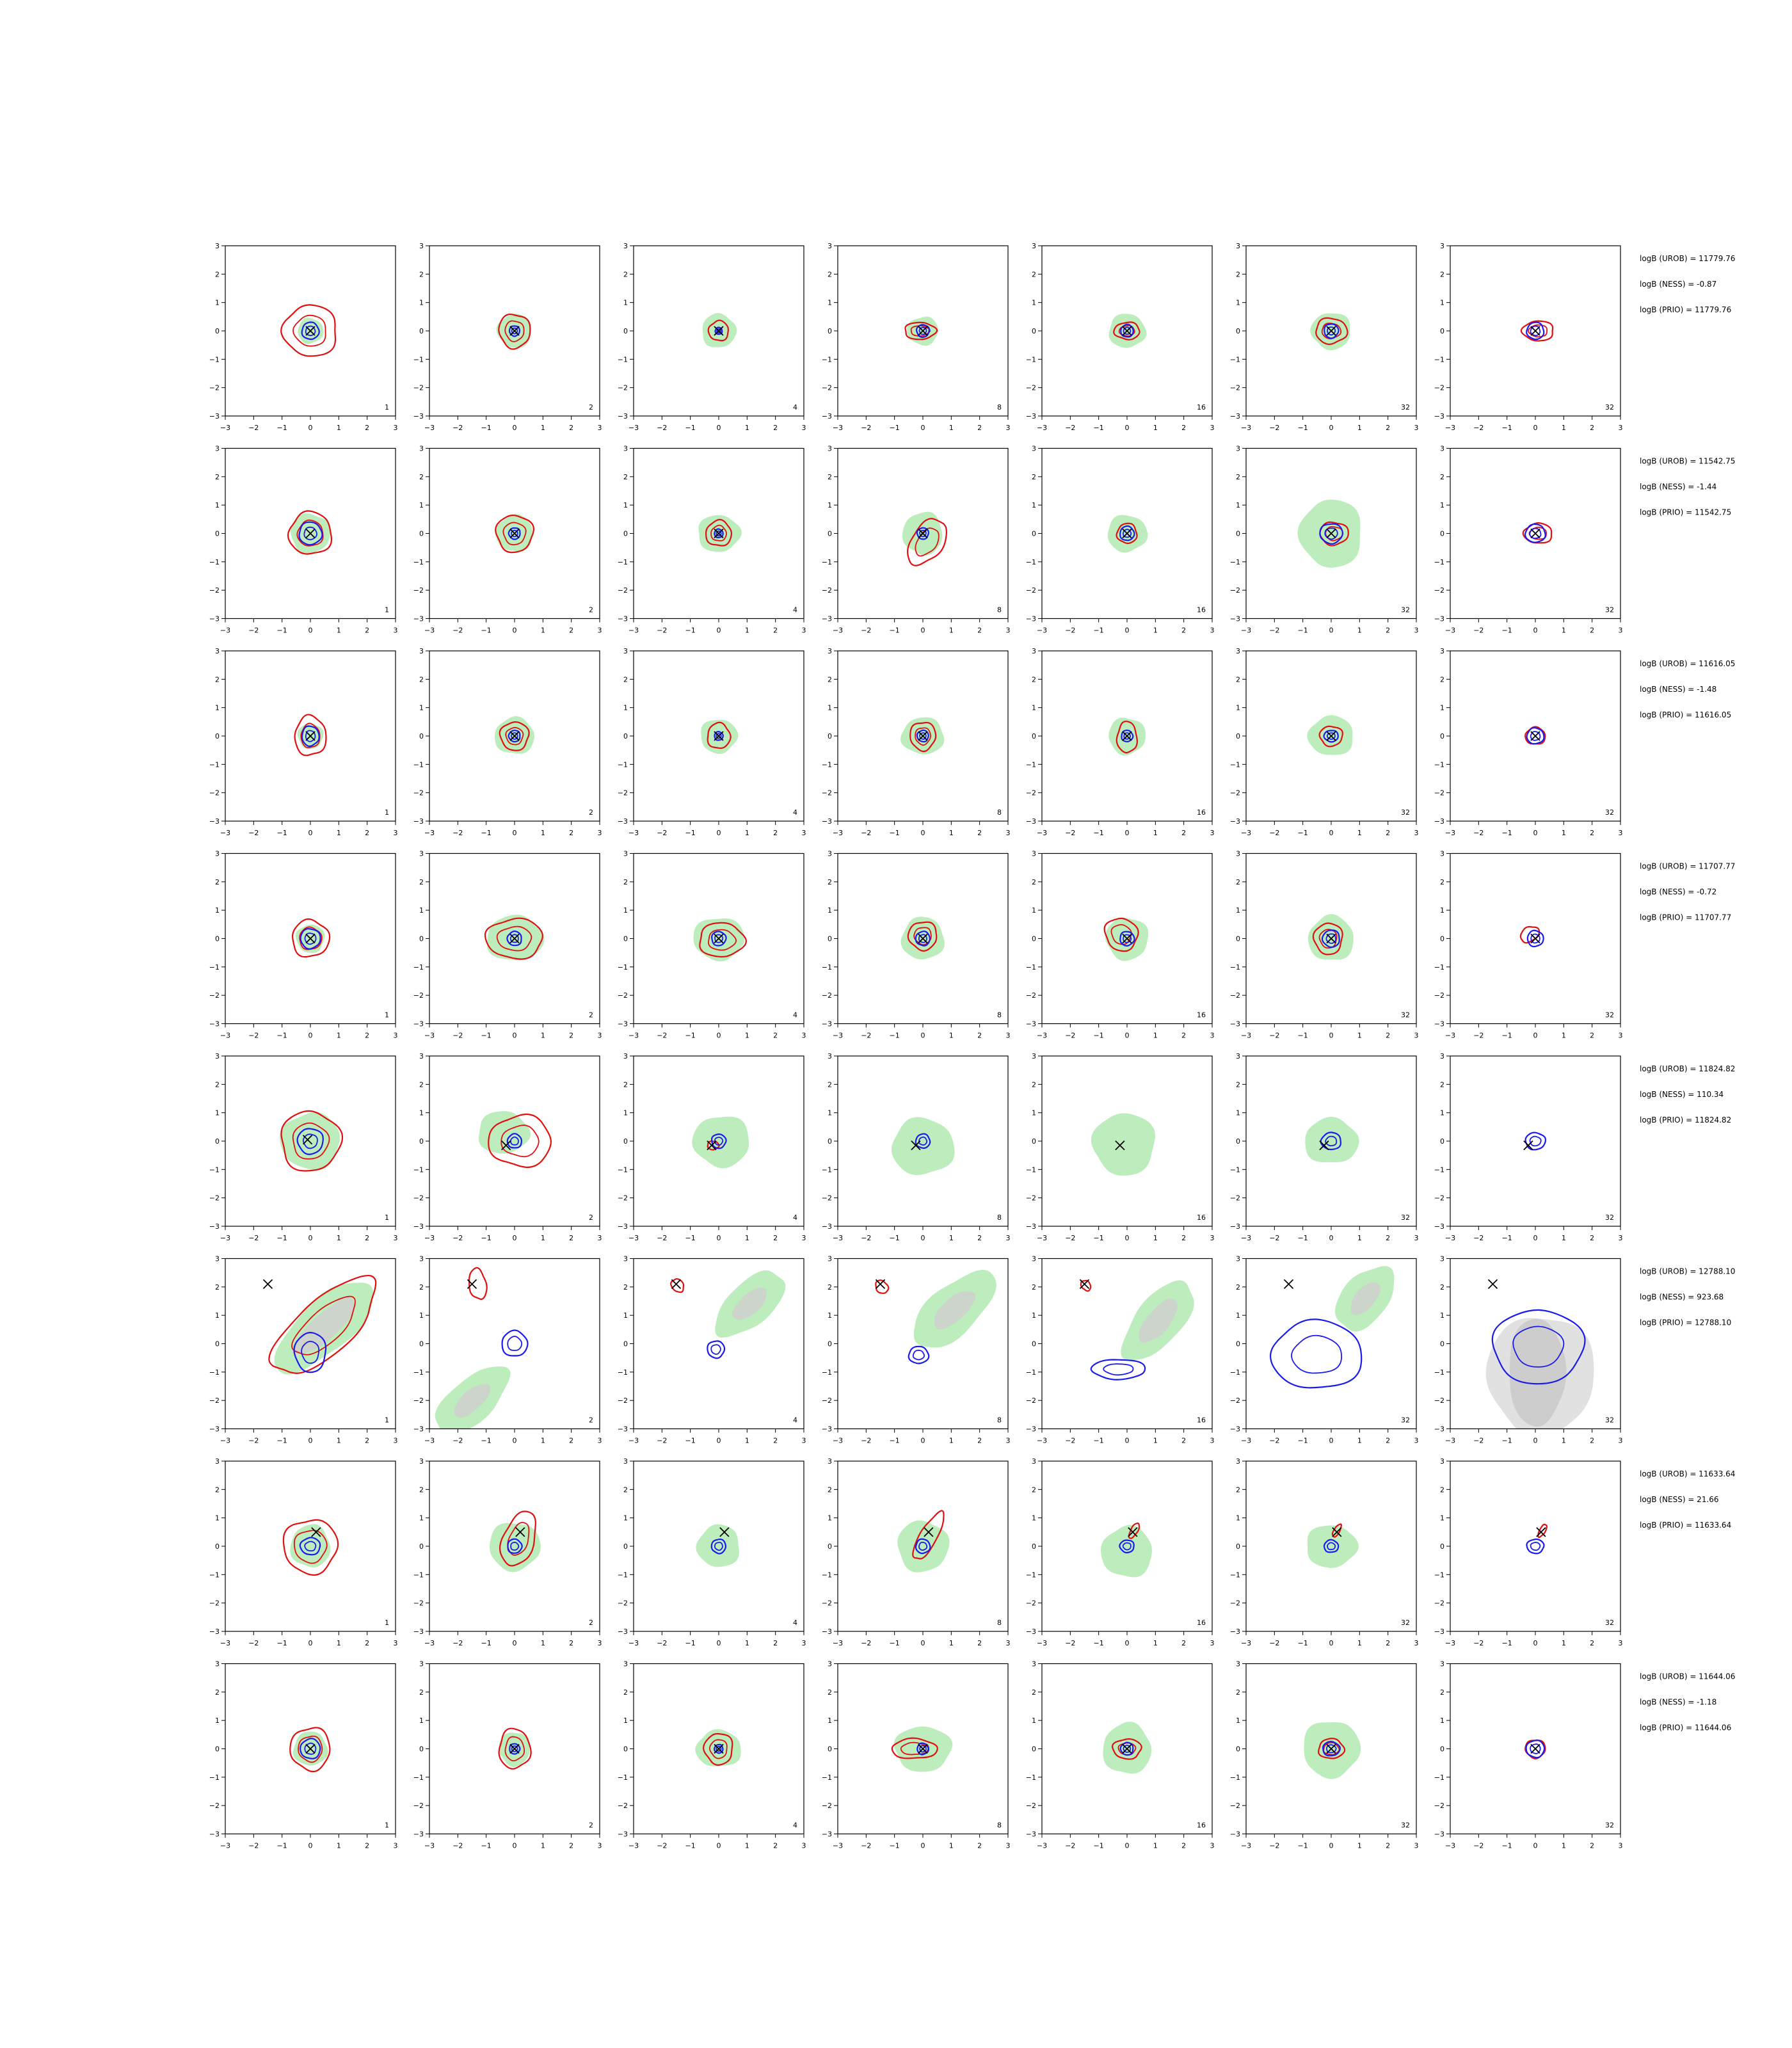 This screenshot has height=2048, width=1792. I want to click on panel-iteration-label: 16, so click(1201, 1015).